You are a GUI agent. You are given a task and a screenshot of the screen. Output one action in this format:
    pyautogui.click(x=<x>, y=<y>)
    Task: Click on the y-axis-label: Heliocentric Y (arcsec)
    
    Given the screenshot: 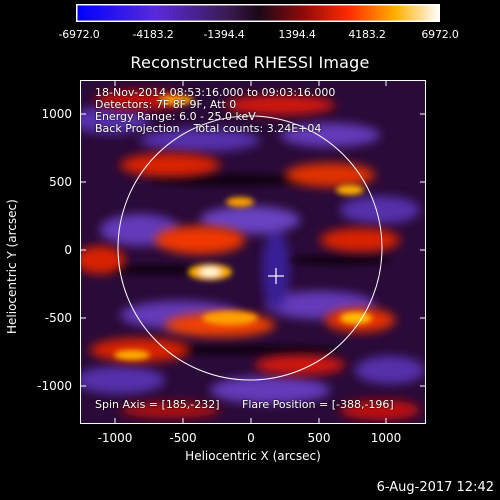 What is the action you would take?
    pyautogui.click(x=12, y=266)
    